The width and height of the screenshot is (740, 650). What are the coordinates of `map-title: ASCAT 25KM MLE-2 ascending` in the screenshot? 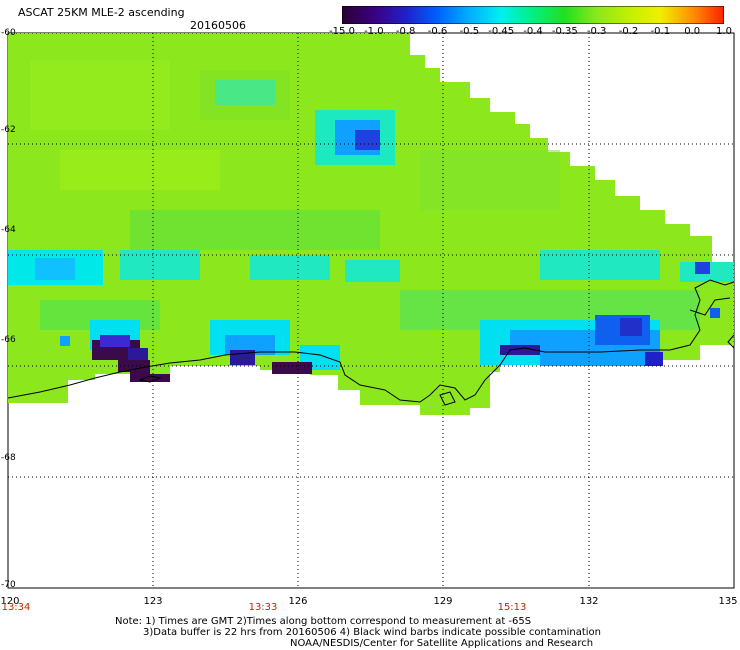 It's located at (101, 12).